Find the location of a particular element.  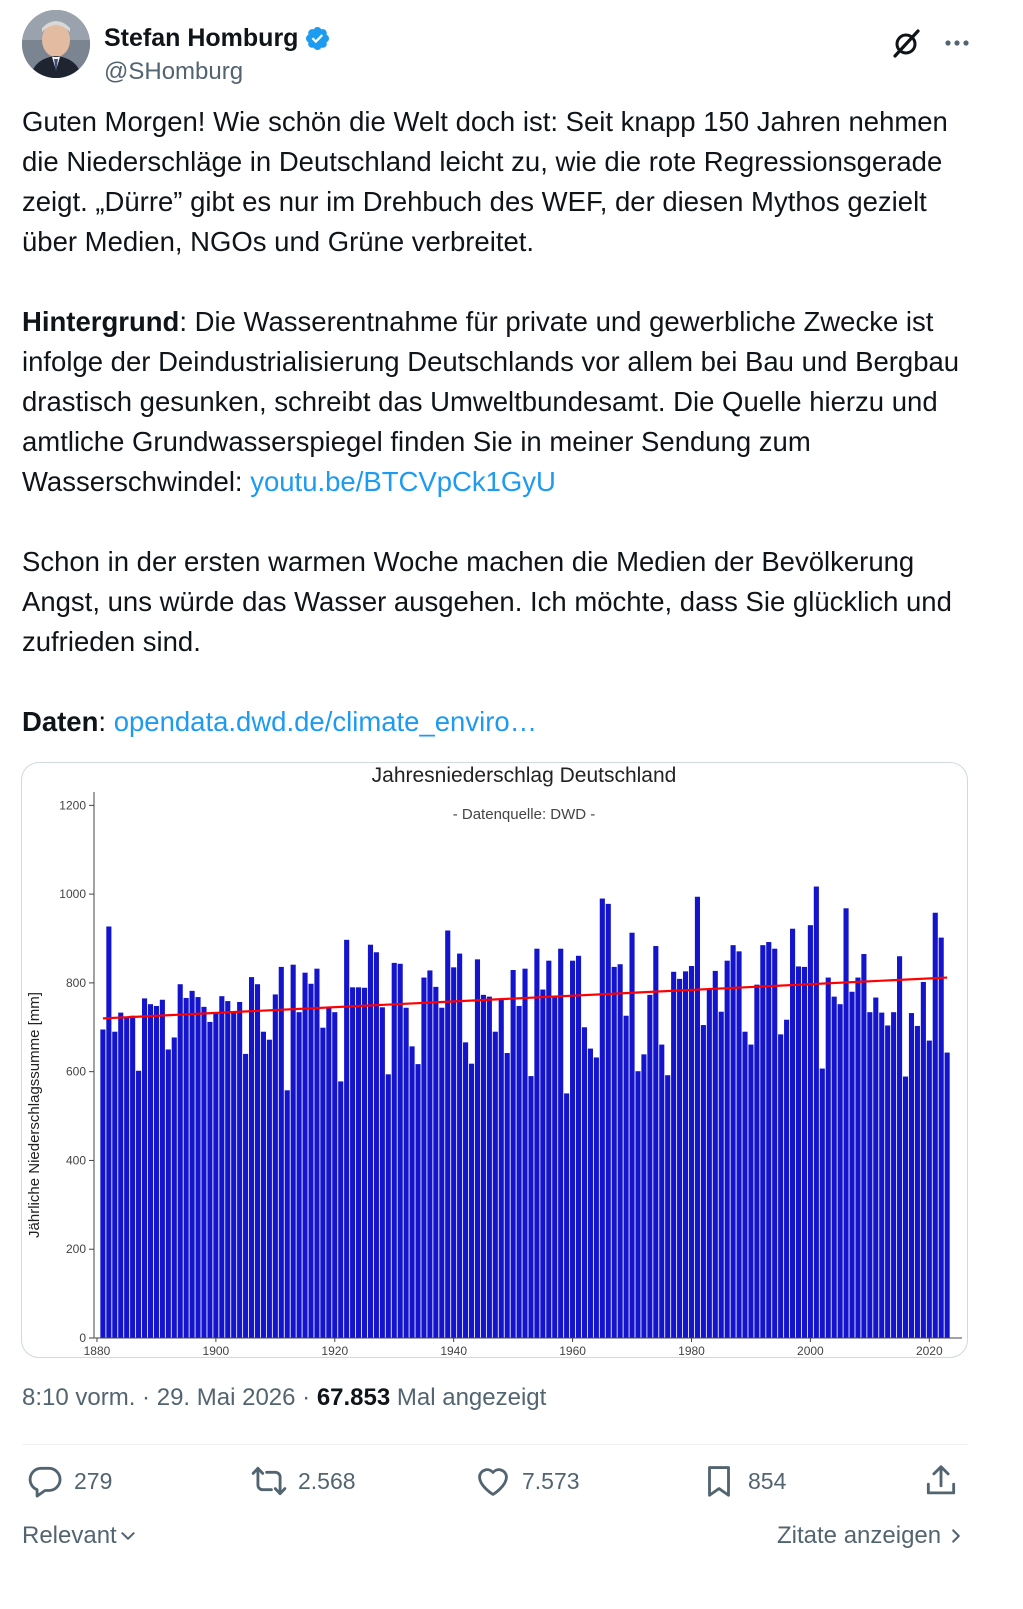

bar-2002 is located at coordinates (822, 1203).